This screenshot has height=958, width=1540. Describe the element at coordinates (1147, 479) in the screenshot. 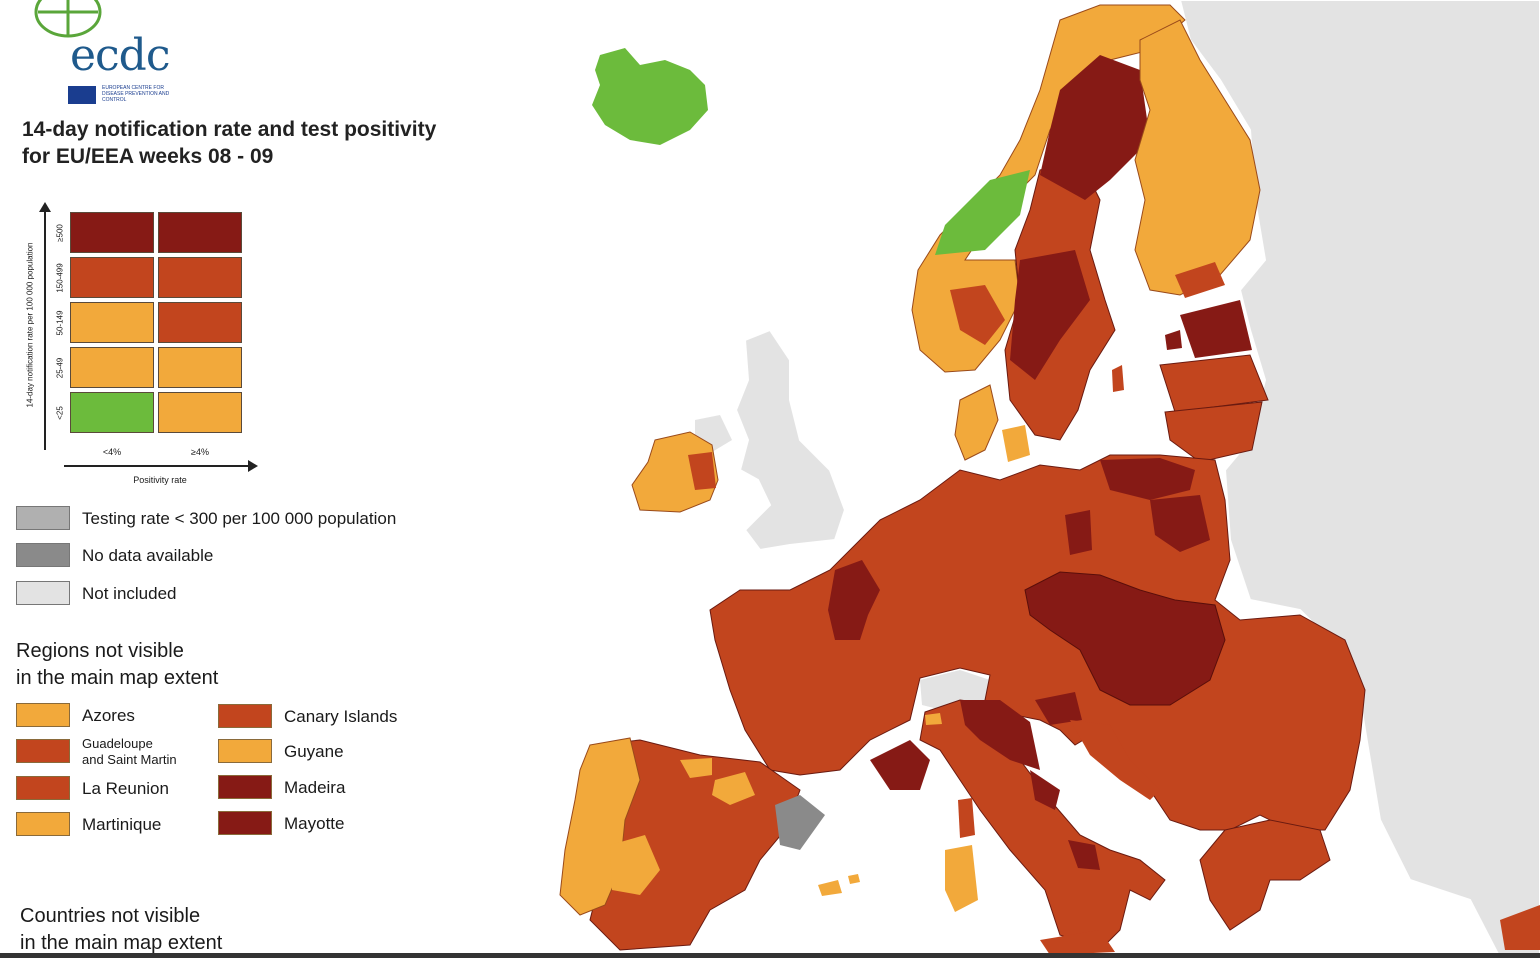

I see `region-poland-ne-dark` at that location.